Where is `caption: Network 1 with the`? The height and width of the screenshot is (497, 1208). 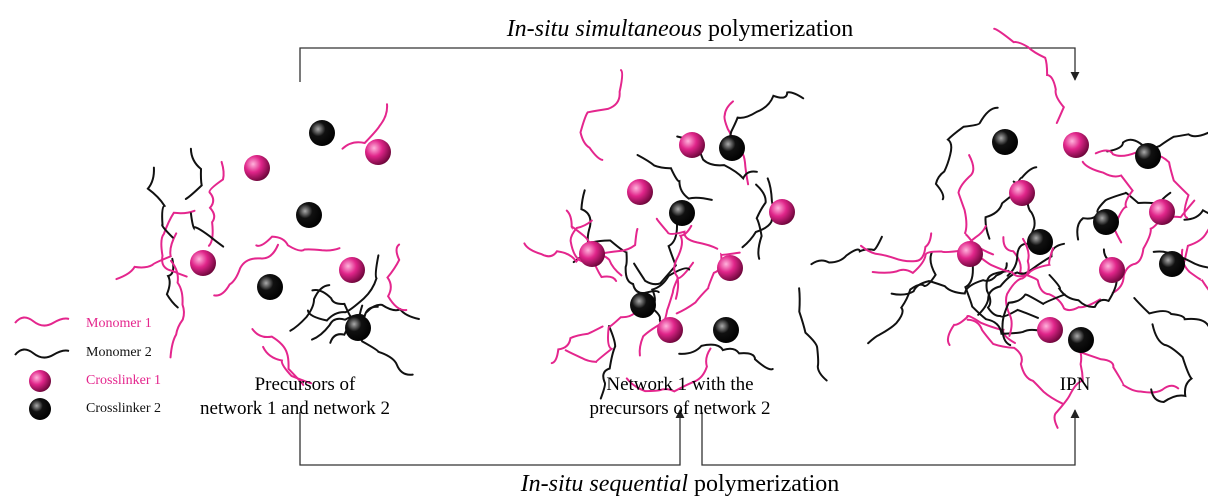
caption: Network 1 with the is located at coordinates (679, 384).